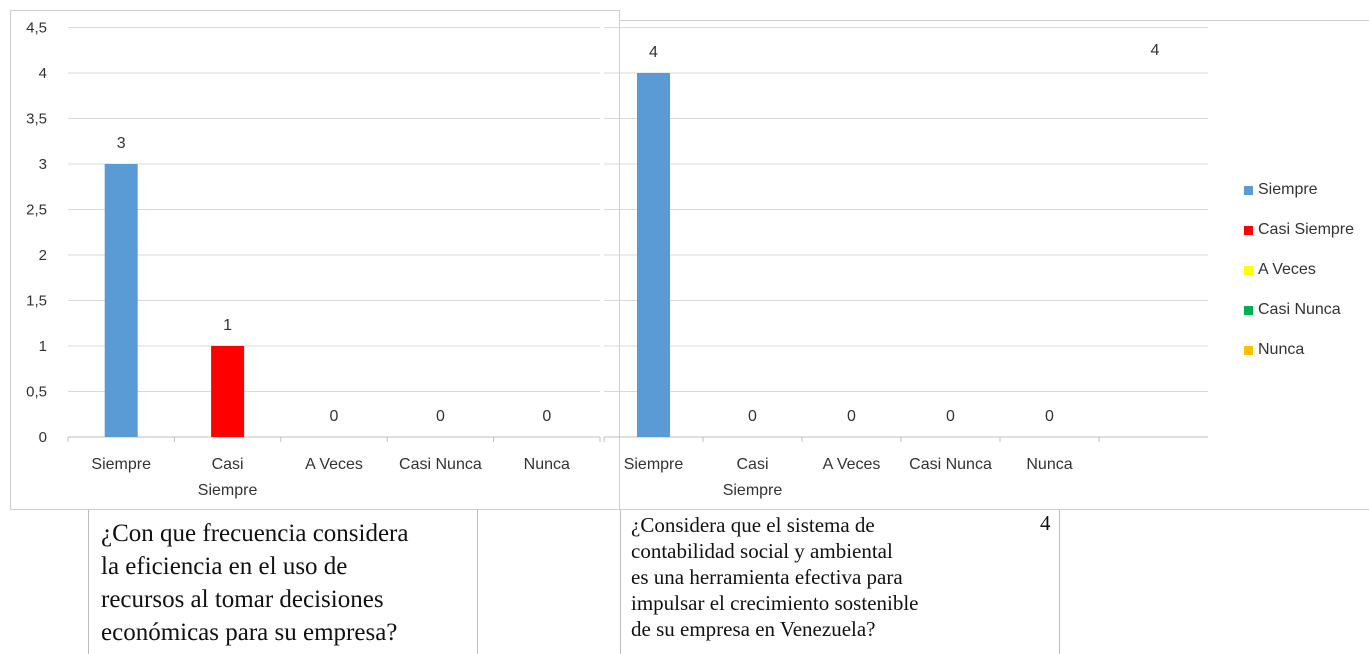 This screenshot has height=654, width=1369. Describe the element at coordinates (1288, 189) in the screenshot. I see `legend-label: Siempre` at that location.